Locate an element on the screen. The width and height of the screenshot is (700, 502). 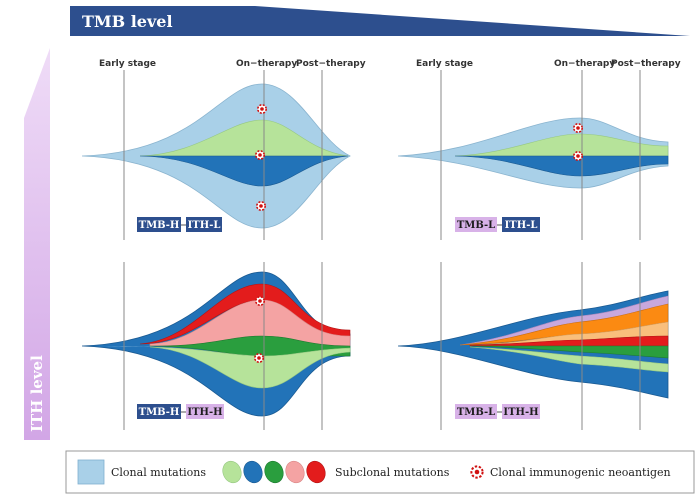
clonal-swatch is located at coordinates (91, 472).